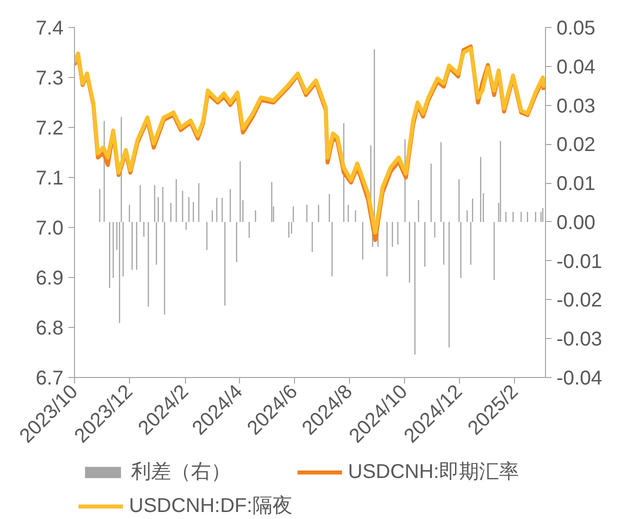 The image size is (622, 519). Describe the element at coordinates (50, 329) in the screenshot. I see `y-tick-label: 6.8` at that location.